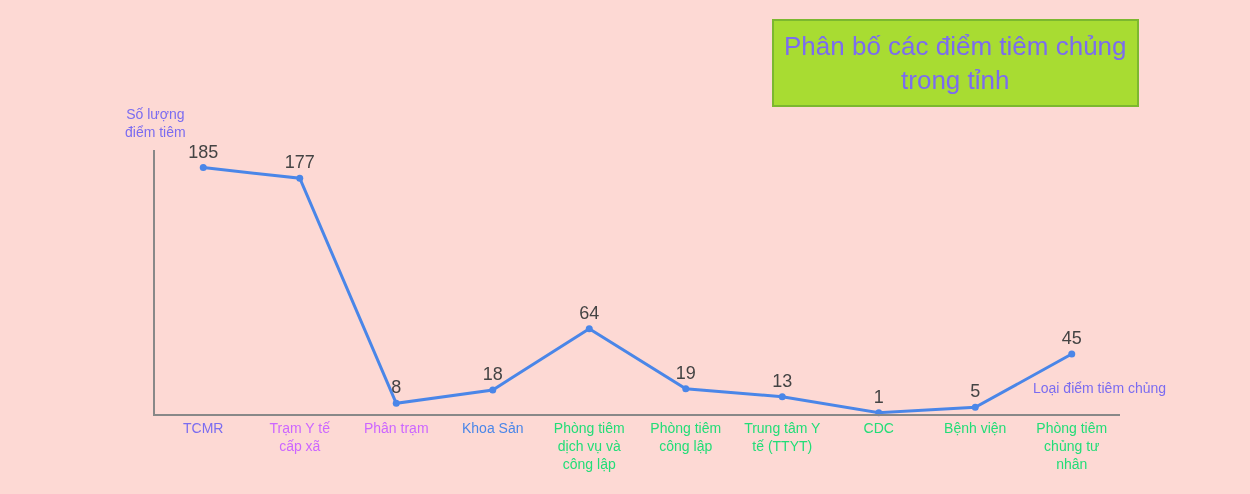  What do you see at coordinates (782, 380) in the screenshot?
I see `data-label: 13` at bounding box center [782, 380].